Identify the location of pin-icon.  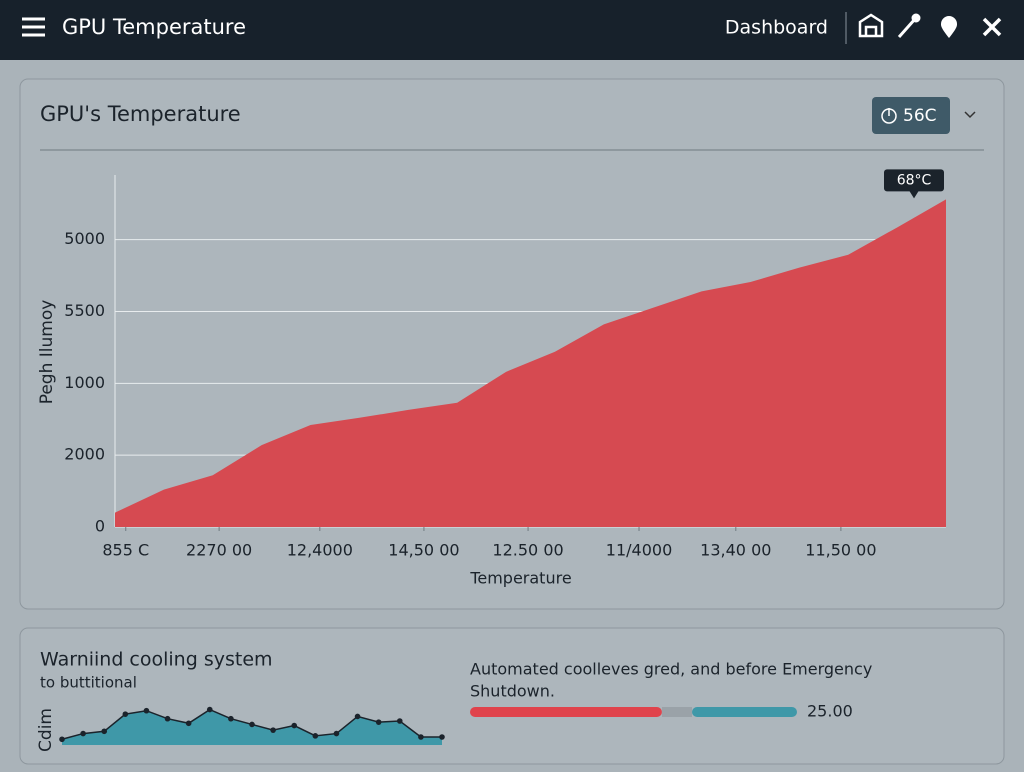
(949, 27).